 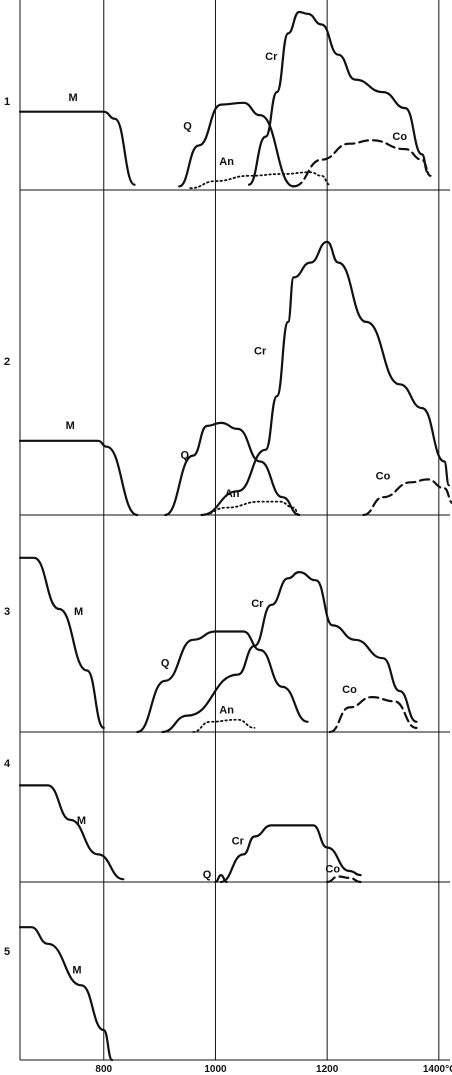 What do you see at coordinates (7, 764) in the screenshot?
I see `panel-4-number: 4` at bounding box center [7, 764].